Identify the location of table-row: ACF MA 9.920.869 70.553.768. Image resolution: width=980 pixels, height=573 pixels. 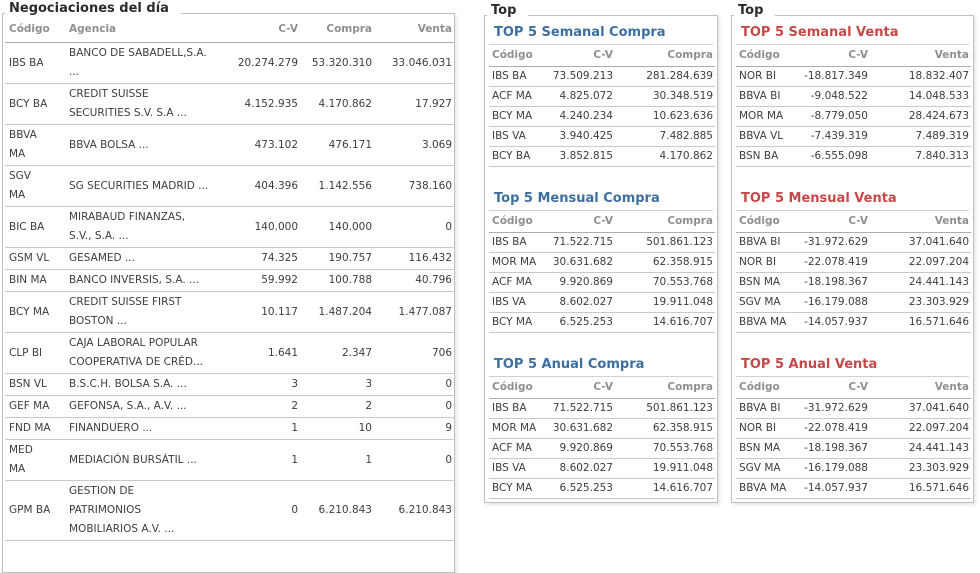
(602, 448).